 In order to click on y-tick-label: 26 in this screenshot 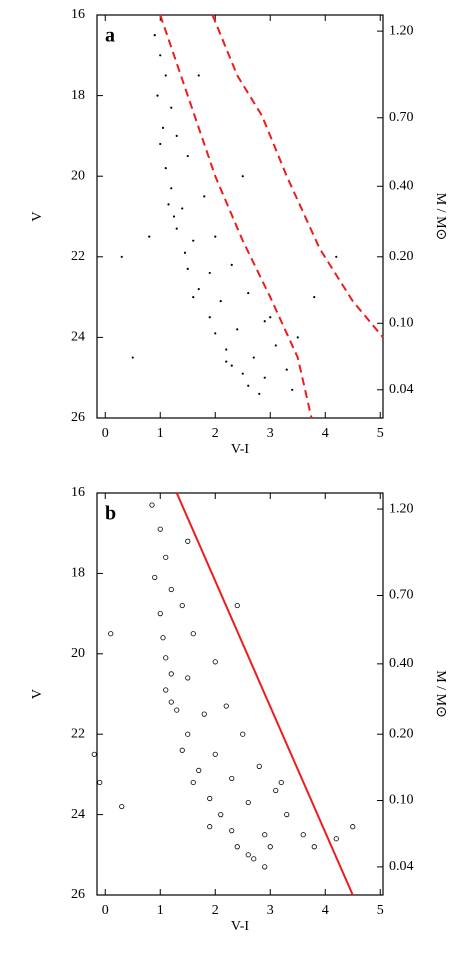, I will do `click(78, 894)`.